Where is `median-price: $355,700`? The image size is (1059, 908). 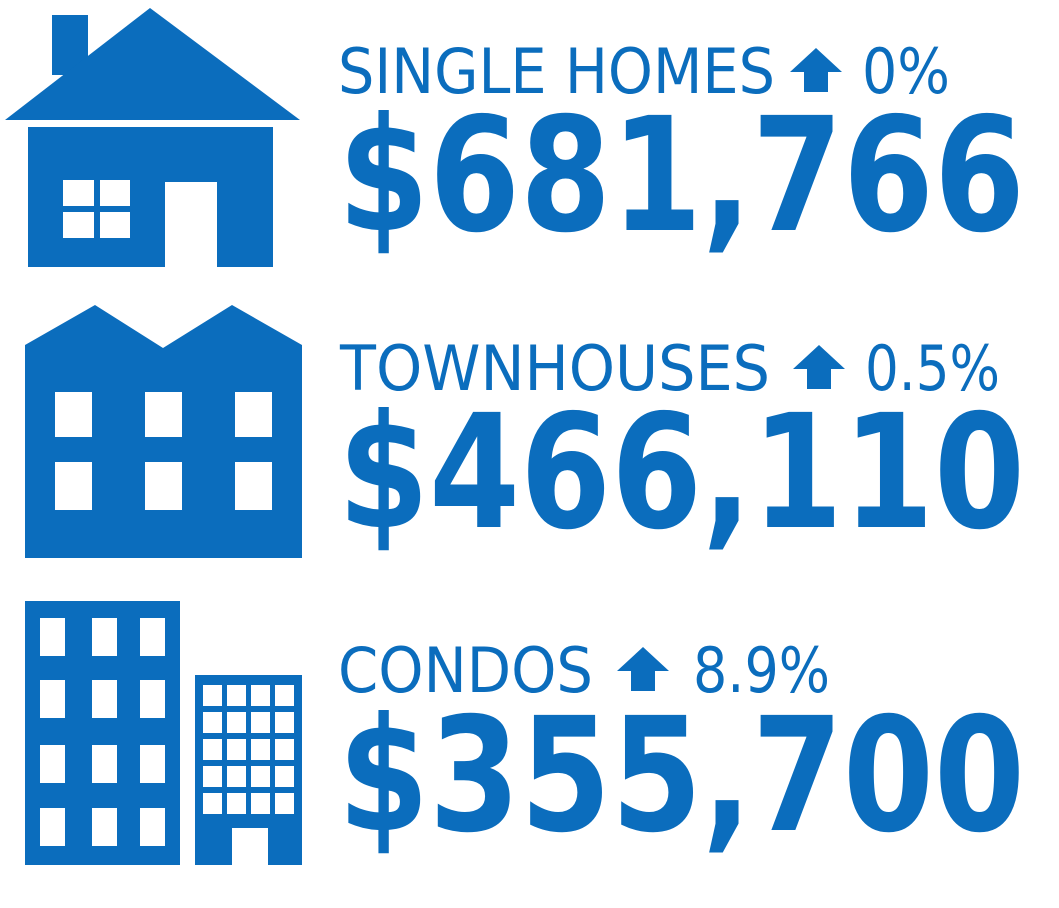 median-price: $355,700 is located at coordinates (681, 776).